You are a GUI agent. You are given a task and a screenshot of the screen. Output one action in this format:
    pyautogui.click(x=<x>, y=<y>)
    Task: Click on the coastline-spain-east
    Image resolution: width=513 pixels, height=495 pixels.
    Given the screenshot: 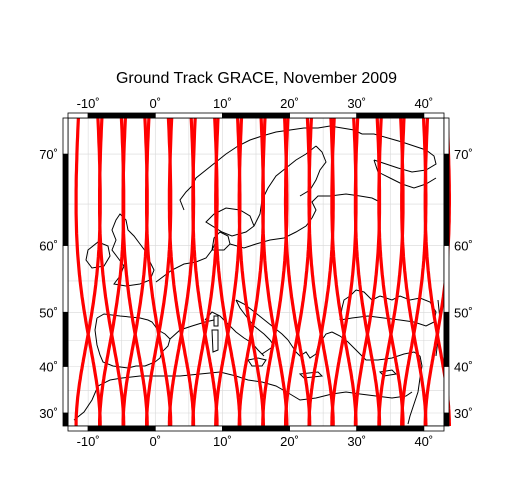 What is the action you would take?
    pyautogui.click(x=160, y=347)
    